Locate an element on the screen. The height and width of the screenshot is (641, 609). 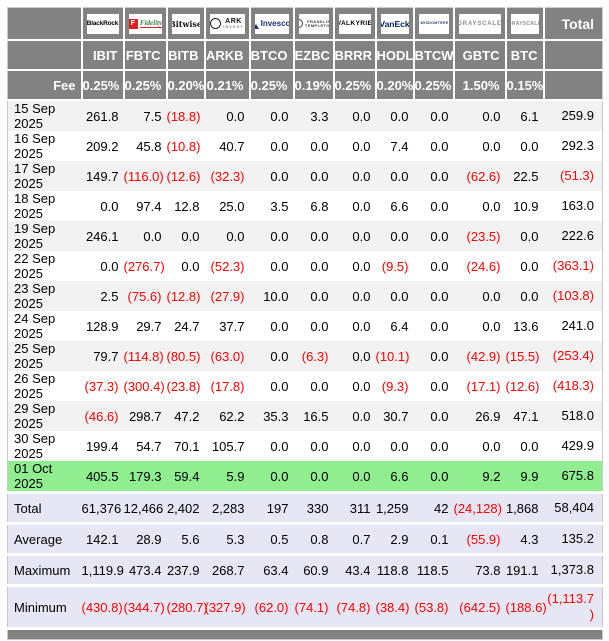
row-label: 16 Sep 2025 is located at coordinates (35, 146).